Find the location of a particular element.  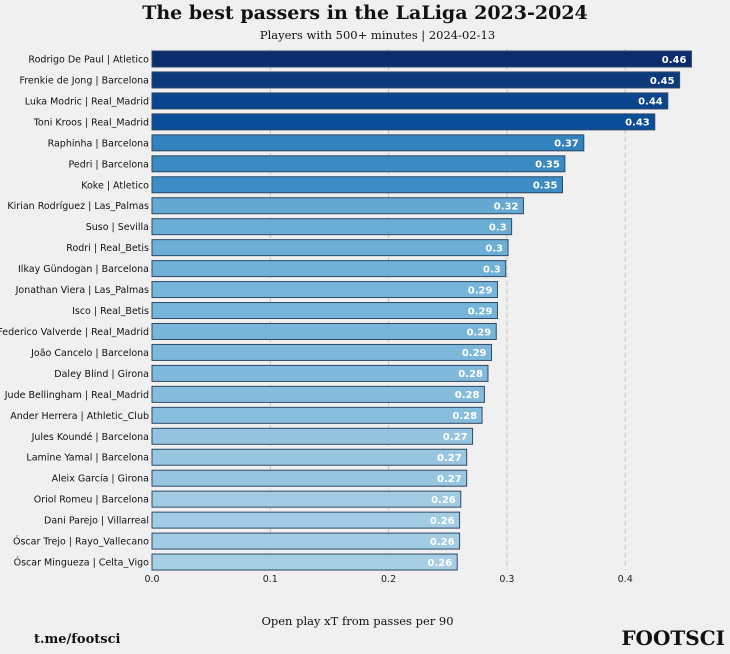

y-tick-label: Jude Bellingham | Real_Madrid is located at coordinates (76, 395).